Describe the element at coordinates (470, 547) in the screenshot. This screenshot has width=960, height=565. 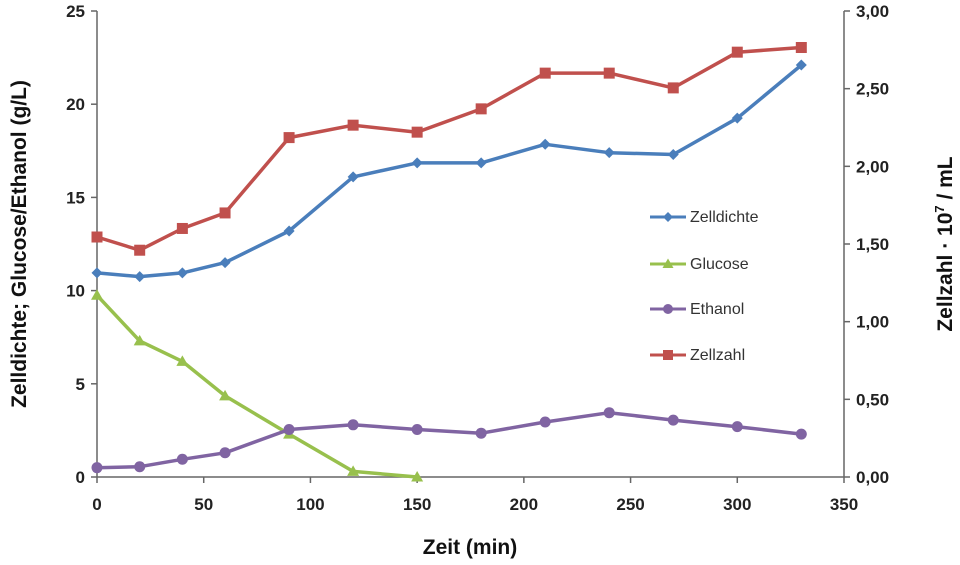
I see `x-axis-title: Zeit (min)` at that location.